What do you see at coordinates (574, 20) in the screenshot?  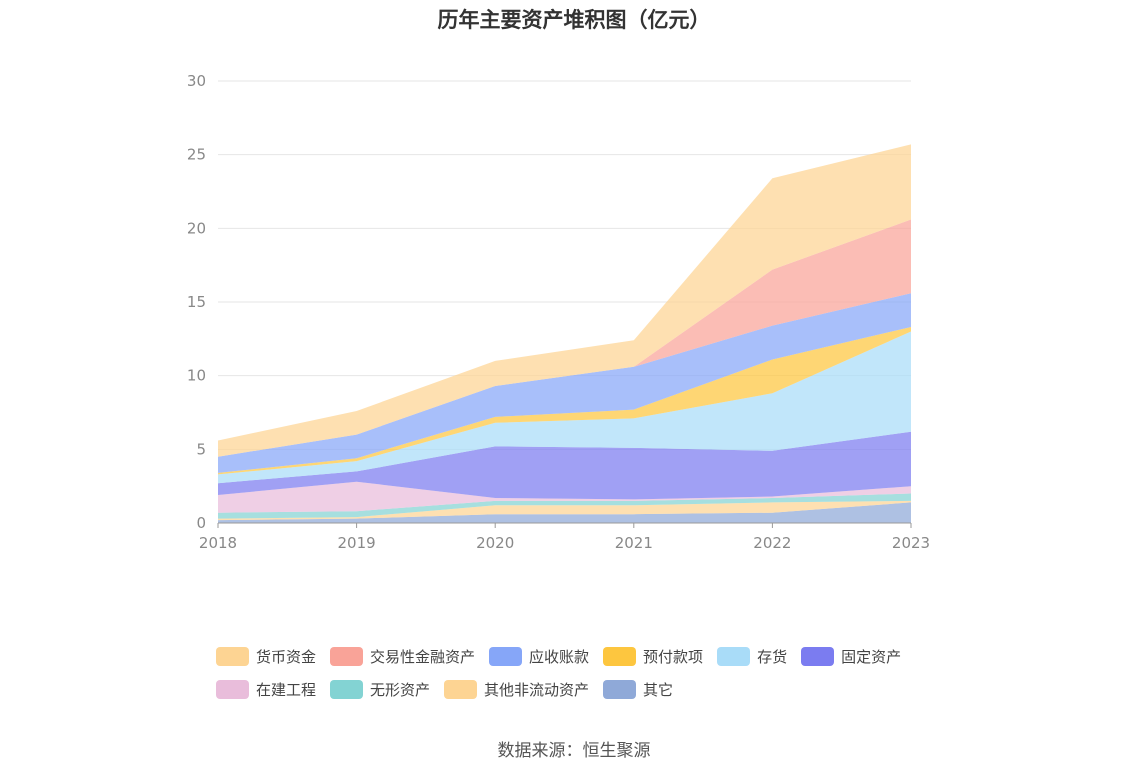 I see `chart-title: 历年主要资产堆积图（亿元）` at bounding box center [574, 20].